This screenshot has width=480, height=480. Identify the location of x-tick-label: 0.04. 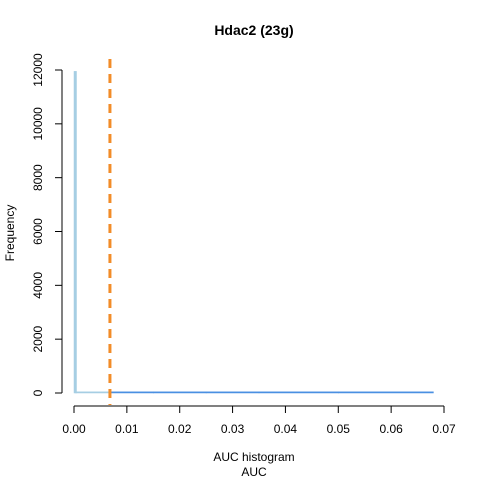
(286, 429).